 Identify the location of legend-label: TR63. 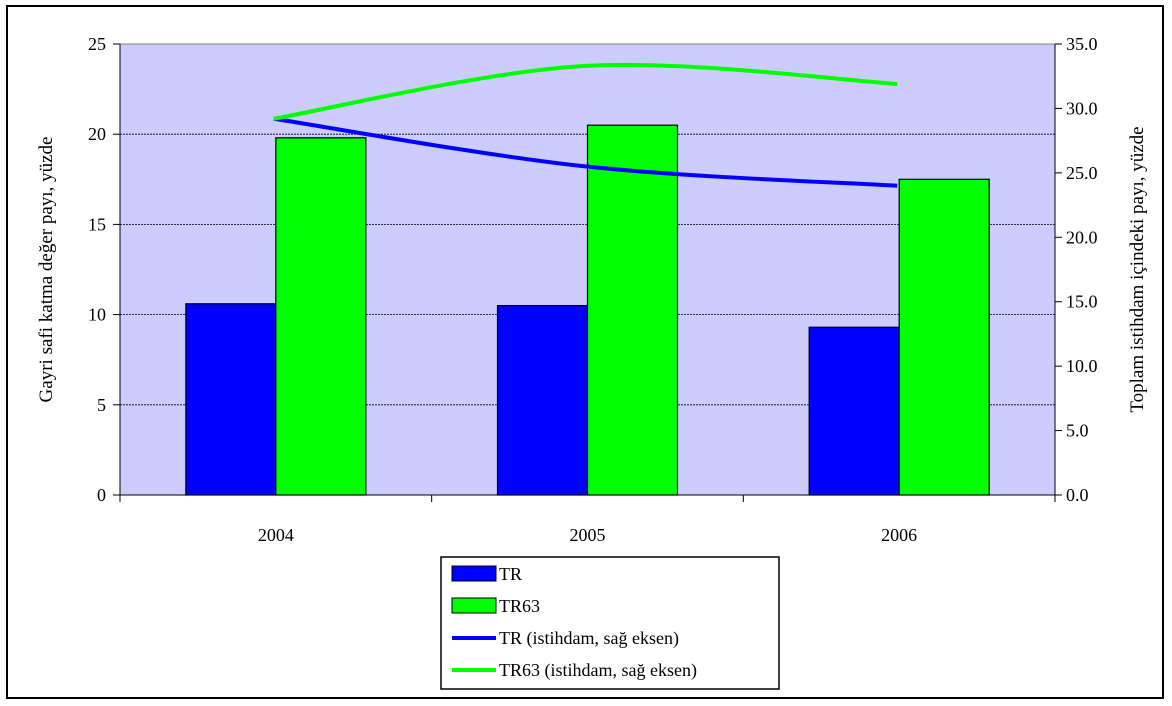
(519, 606).